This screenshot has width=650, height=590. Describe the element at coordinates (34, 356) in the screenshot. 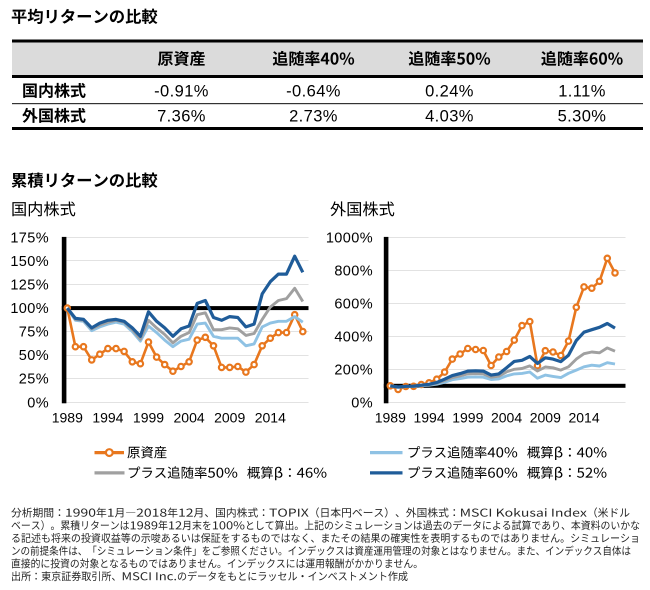

I see `svg-text: 50%` at that location.